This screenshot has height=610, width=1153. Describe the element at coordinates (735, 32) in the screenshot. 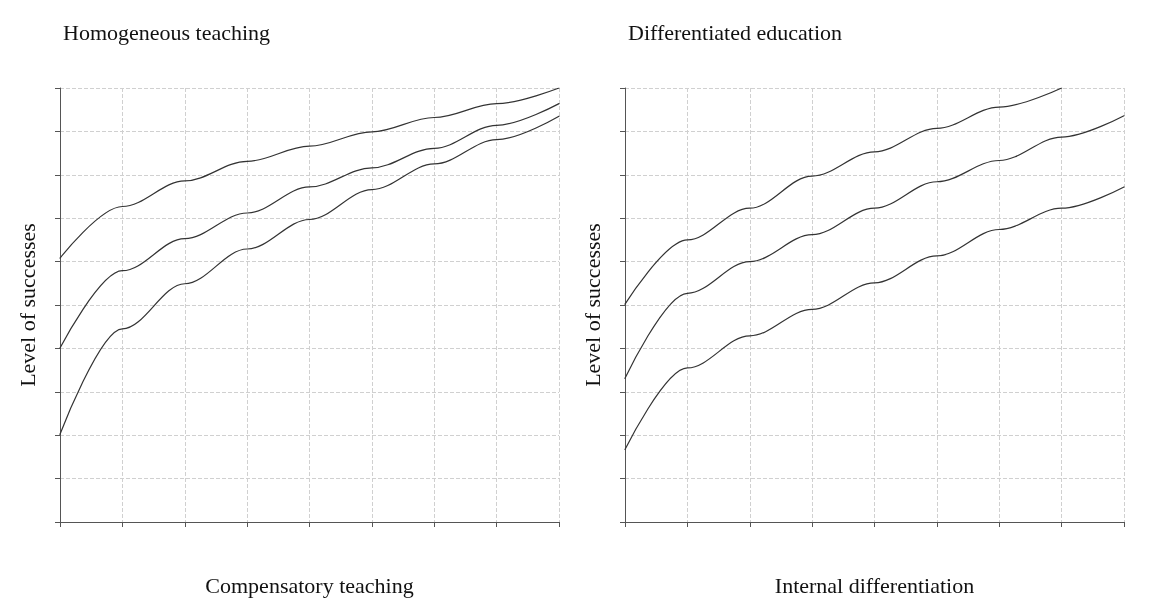

I see `chart-title: Differentiated education` at that location.